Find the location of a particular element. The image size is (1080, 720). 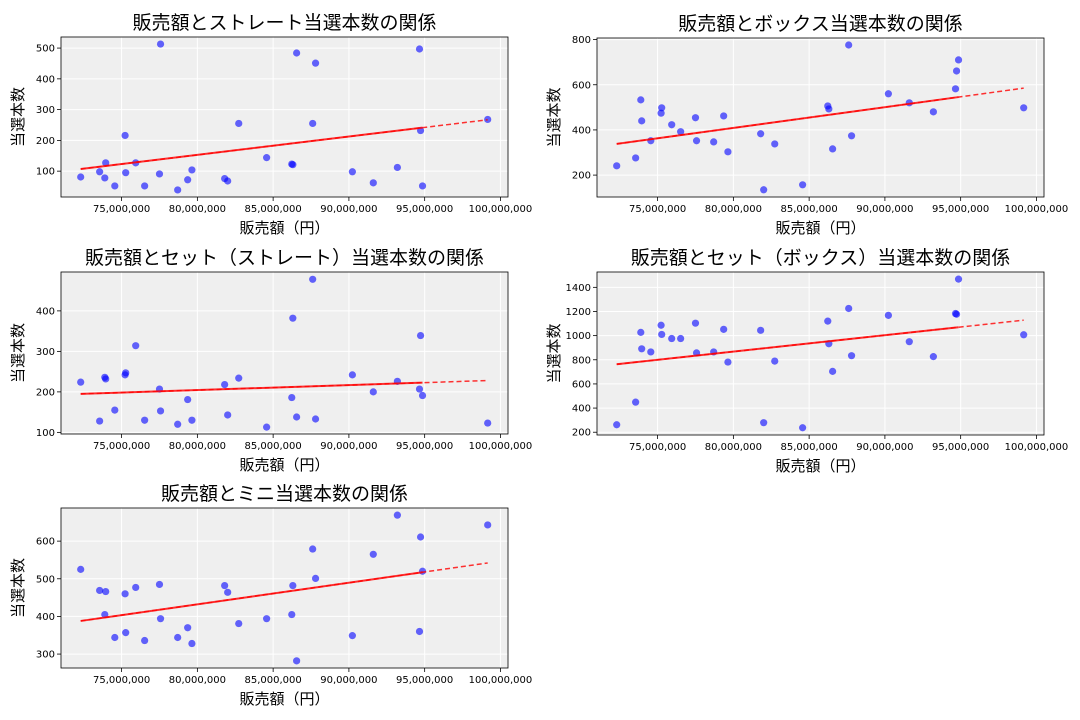

y-tick-label: 800 is located at coordinates (581, 40).